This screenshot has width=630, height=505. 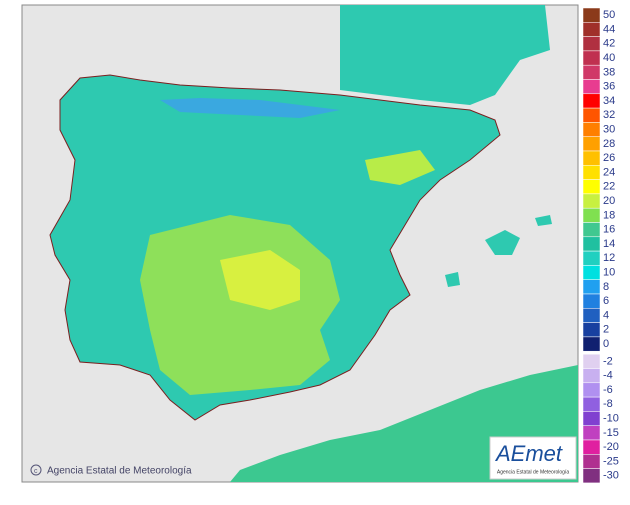 I want to click on legend-label: 42, so click(x=609, y=44).